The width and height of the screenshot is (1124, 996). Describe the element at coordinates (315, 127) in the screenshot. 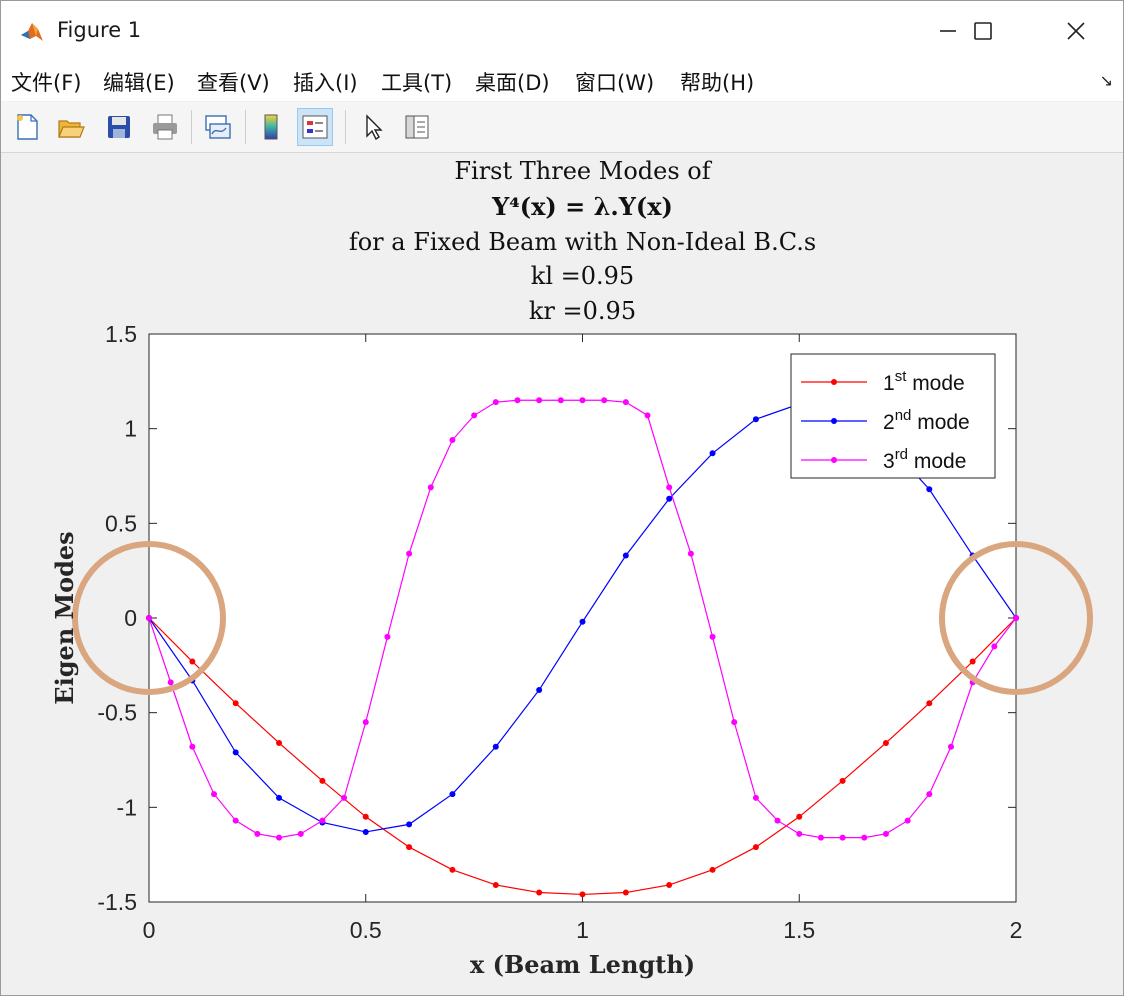

I see `legend-button` at that location.